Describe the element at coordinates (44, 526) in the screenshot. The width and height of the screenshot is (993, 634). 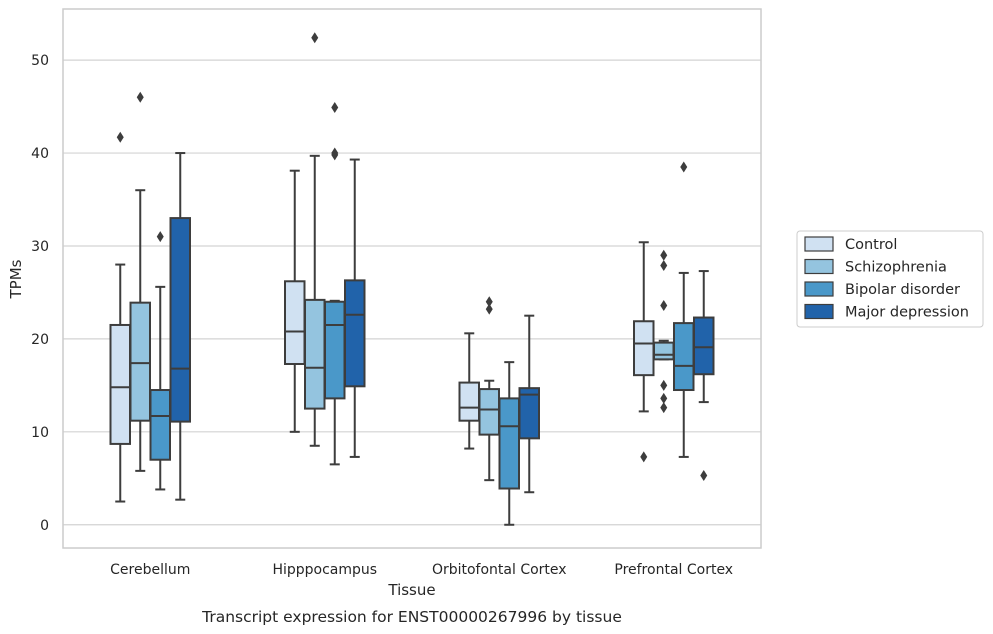
I see `y-tick-label-0: 0` at that location.